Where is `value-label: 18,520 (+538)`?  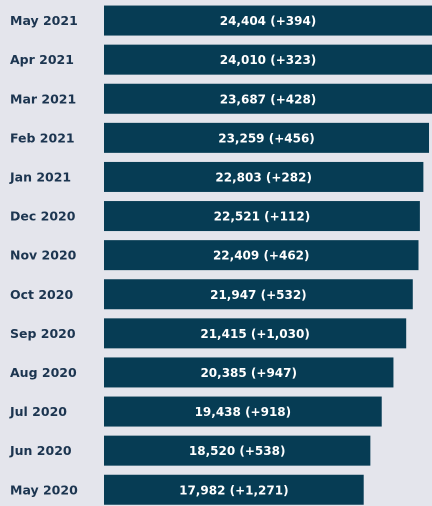
value-label: 18,520 (+538) is located at coordinates (237, 451).